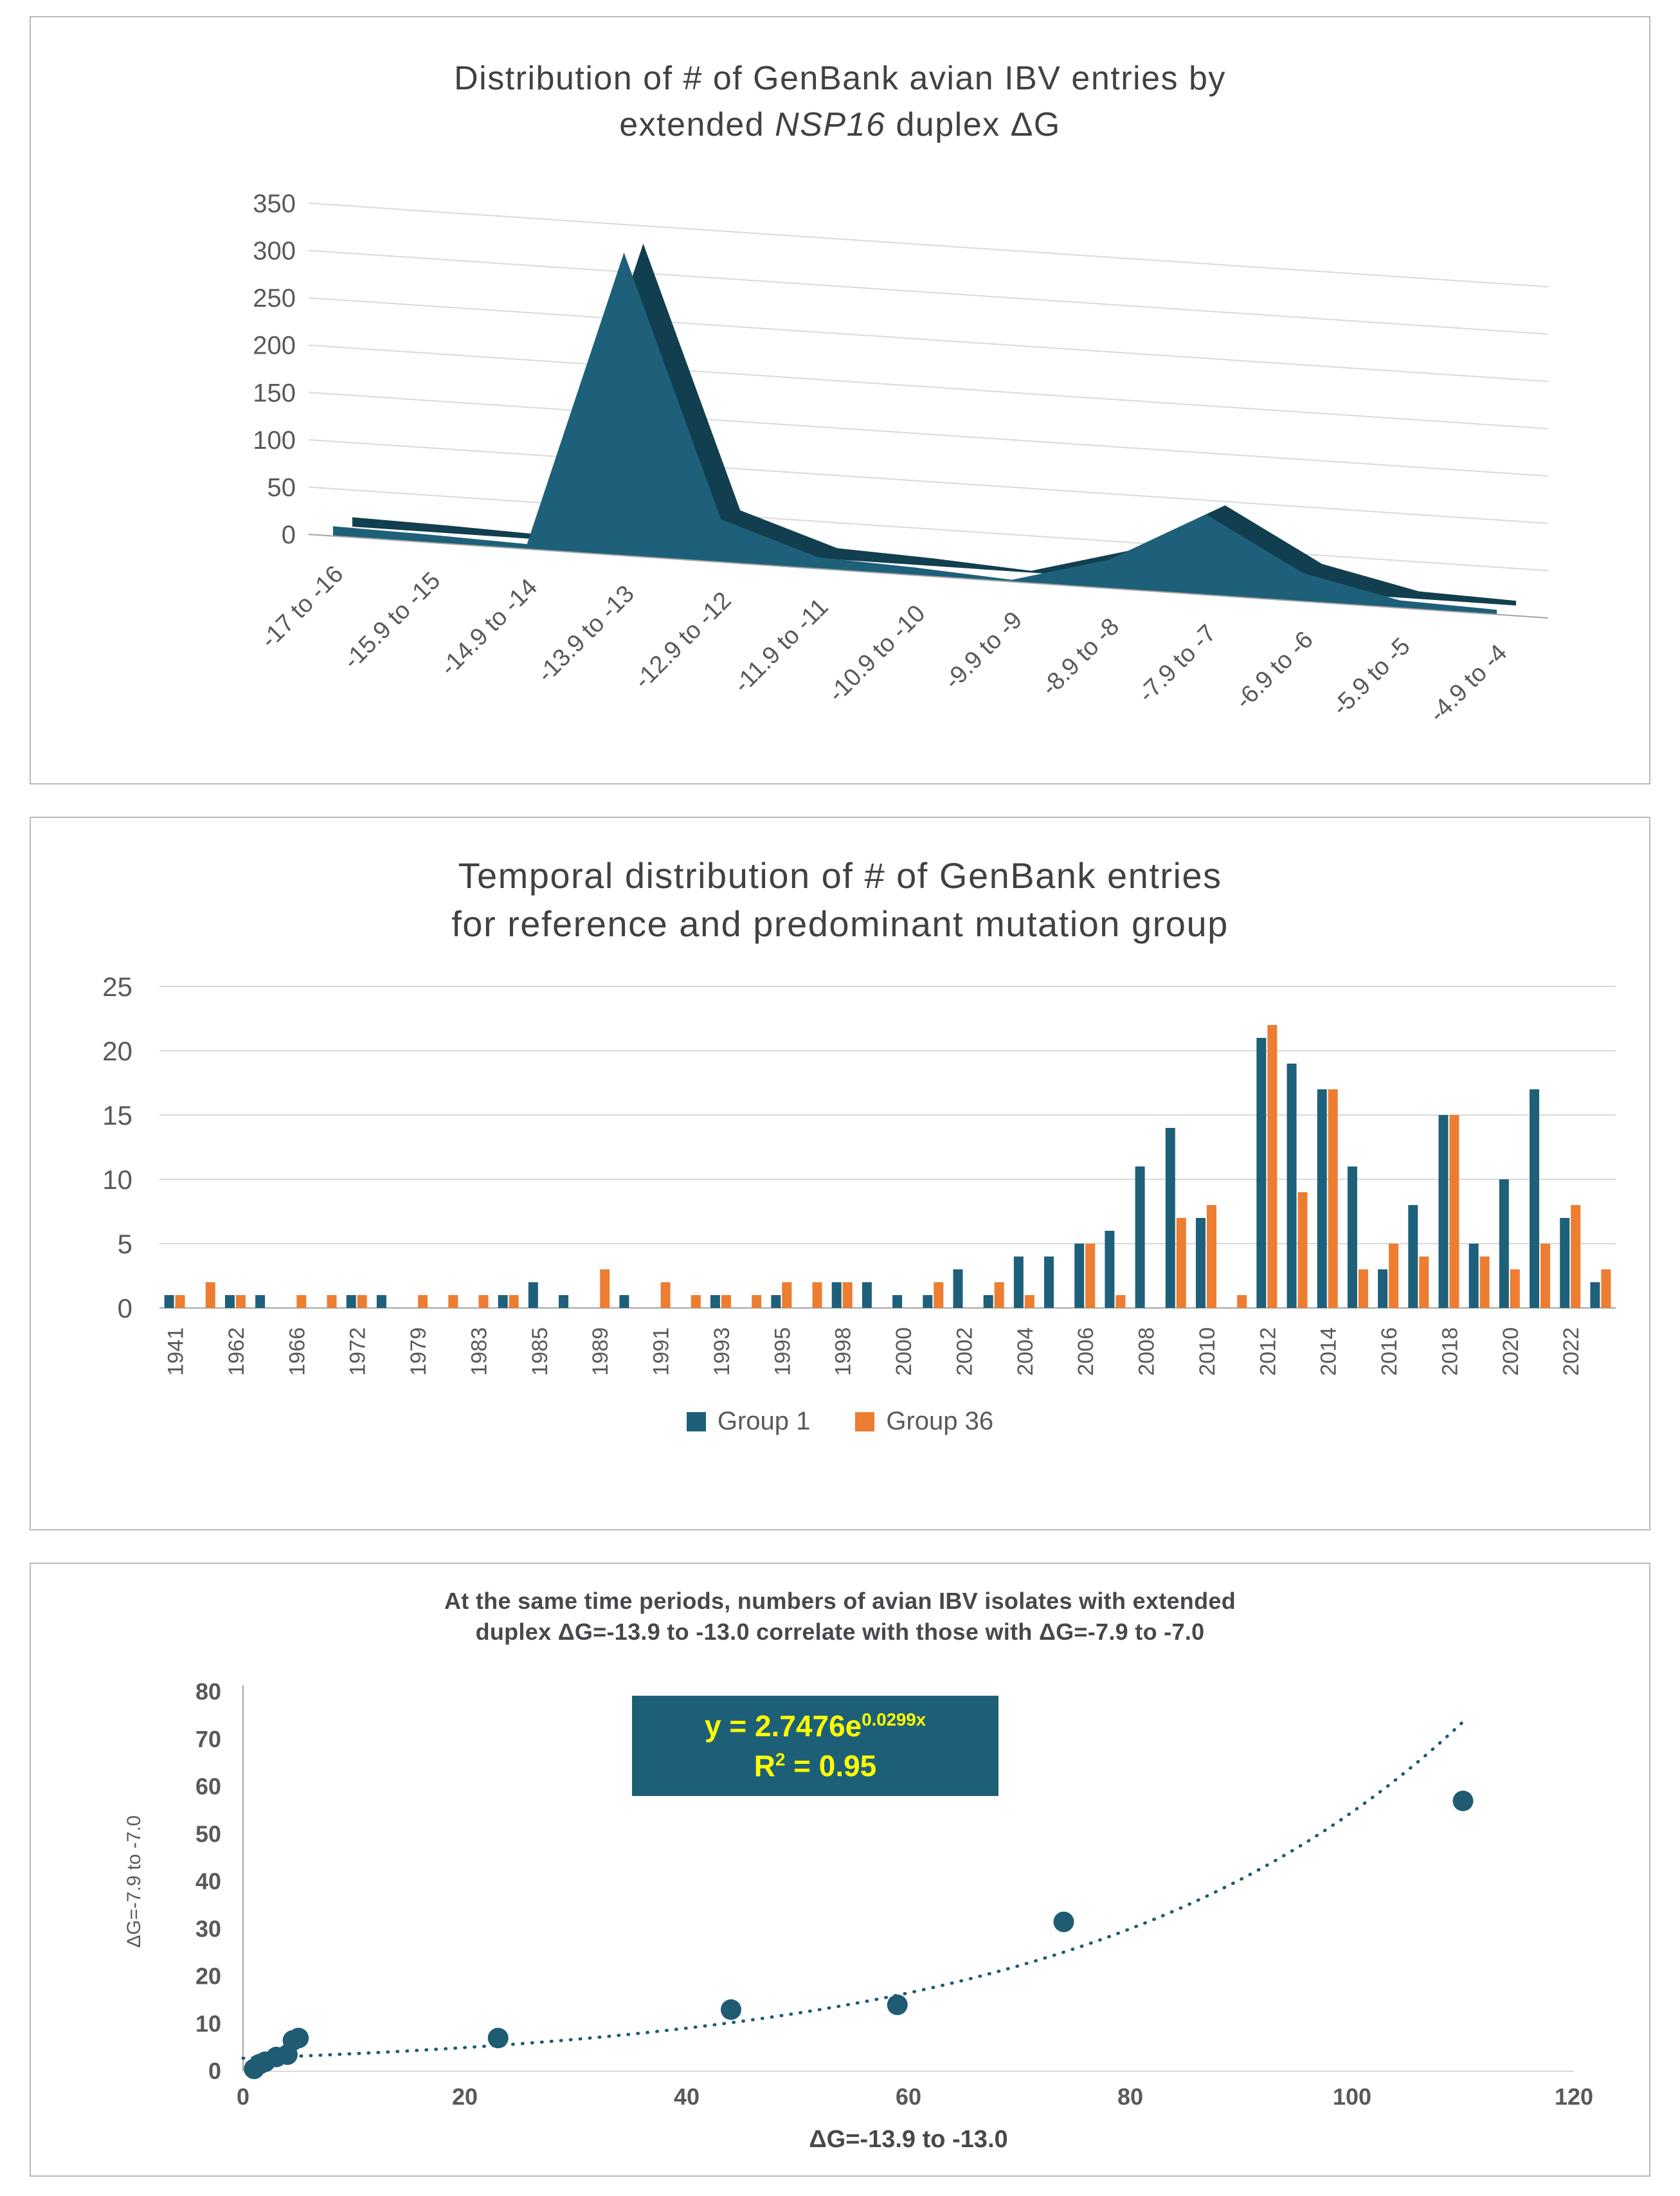 The image size is (1680, 2196). What do you see at coordinates (1080, 657) in the screenshot?
I see `svg-text: -8.9 to -8` at bounding box center [1080, 657].